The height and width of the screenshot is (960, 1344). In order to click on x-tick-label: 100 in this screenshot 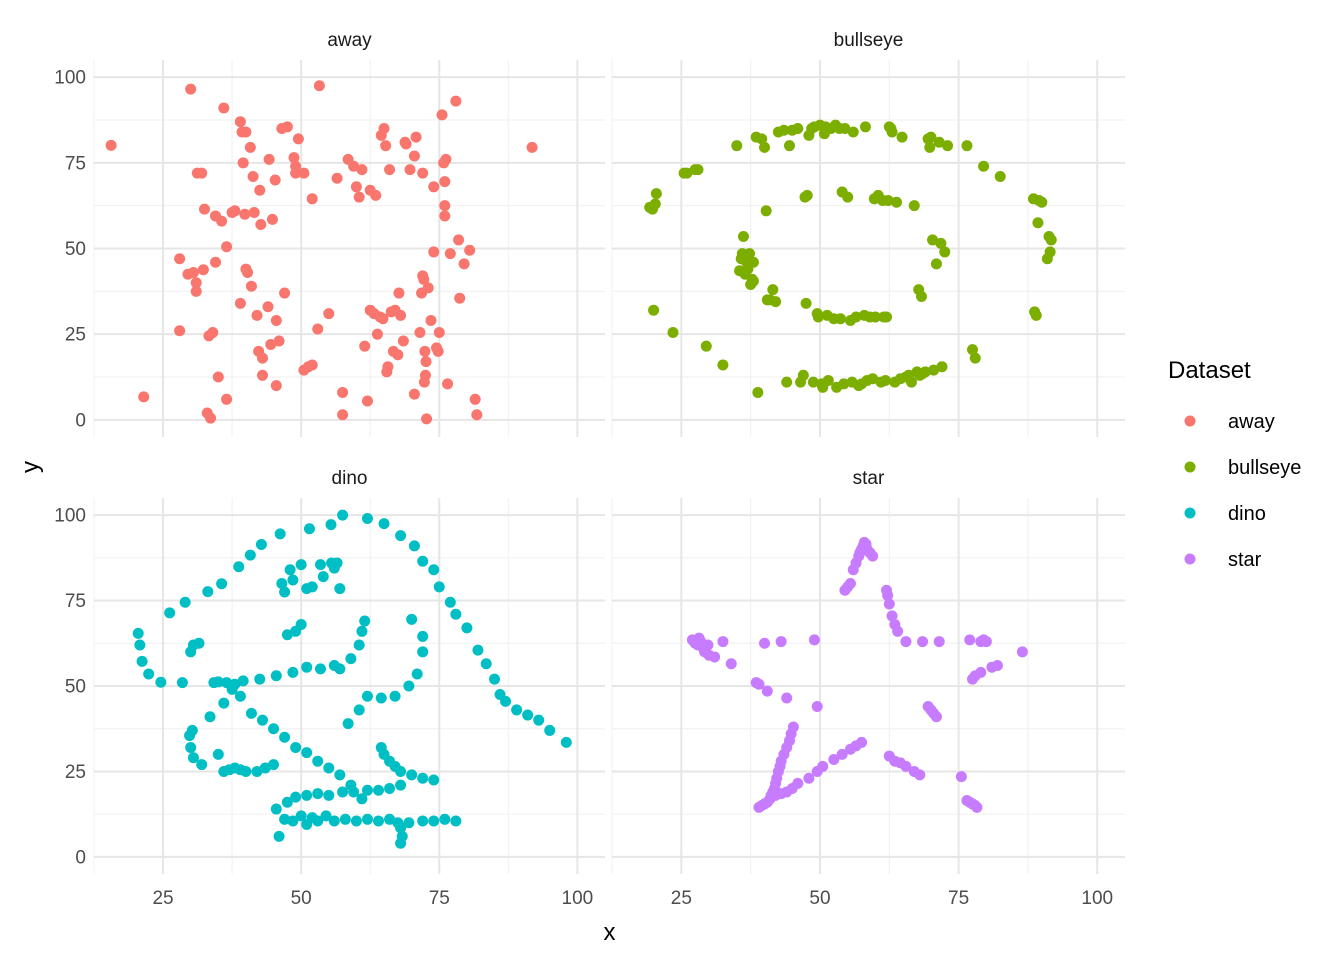, I will do `click(1097, 898)`.